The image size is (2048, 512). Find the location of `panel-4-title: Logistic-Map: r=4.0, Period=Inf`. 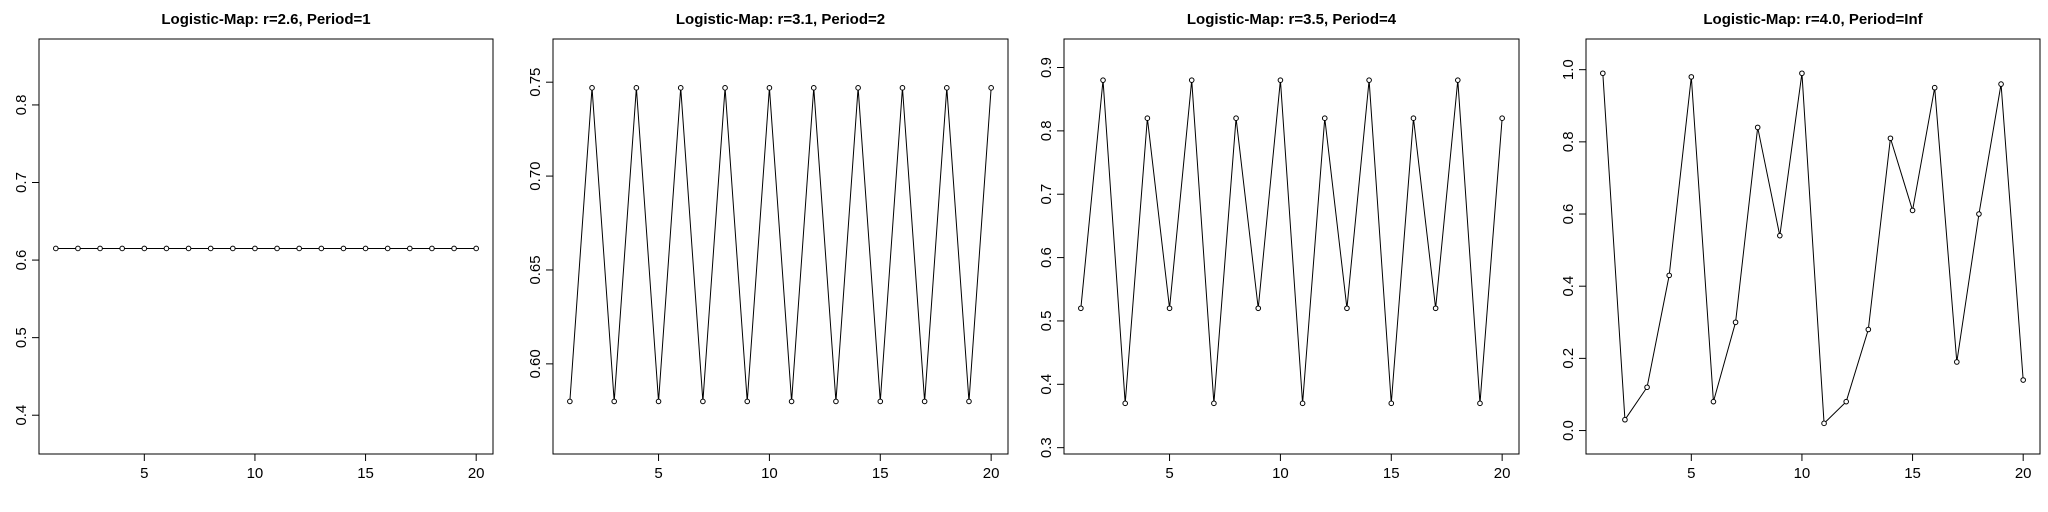

panel-4-title: Logistic-Map: r=4.0, Period=Inf is located at coordinates (1813, 19).